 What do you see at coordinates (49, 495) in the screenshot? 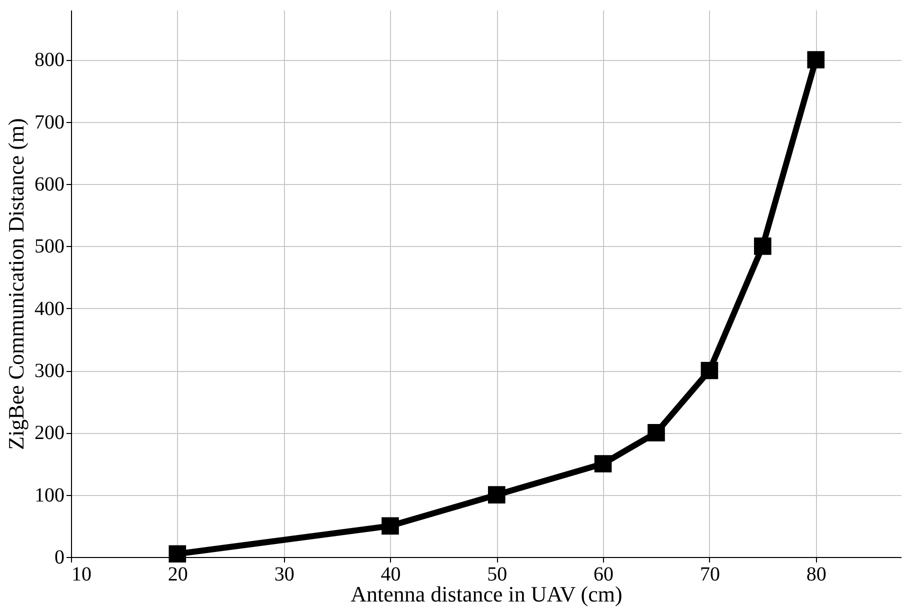
I see `y-tick-label: 100` at bounding box center [49, 495].